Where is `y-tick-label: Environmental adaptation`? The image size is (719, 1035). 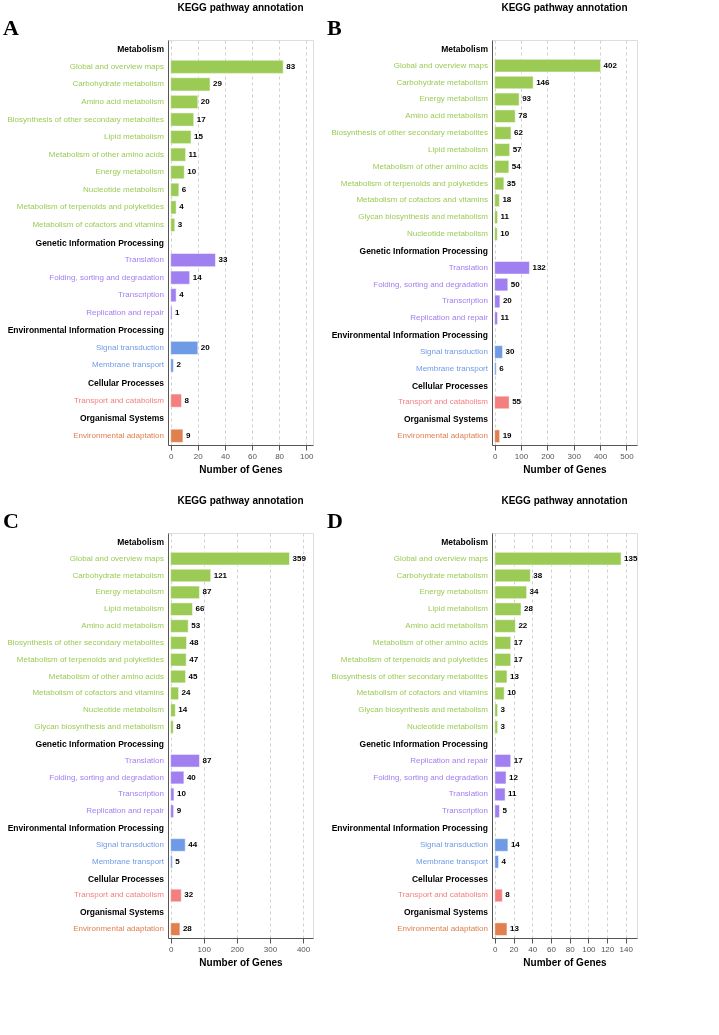 y-tick-label: Environmental adaptation is located at coordinates (118, 929).